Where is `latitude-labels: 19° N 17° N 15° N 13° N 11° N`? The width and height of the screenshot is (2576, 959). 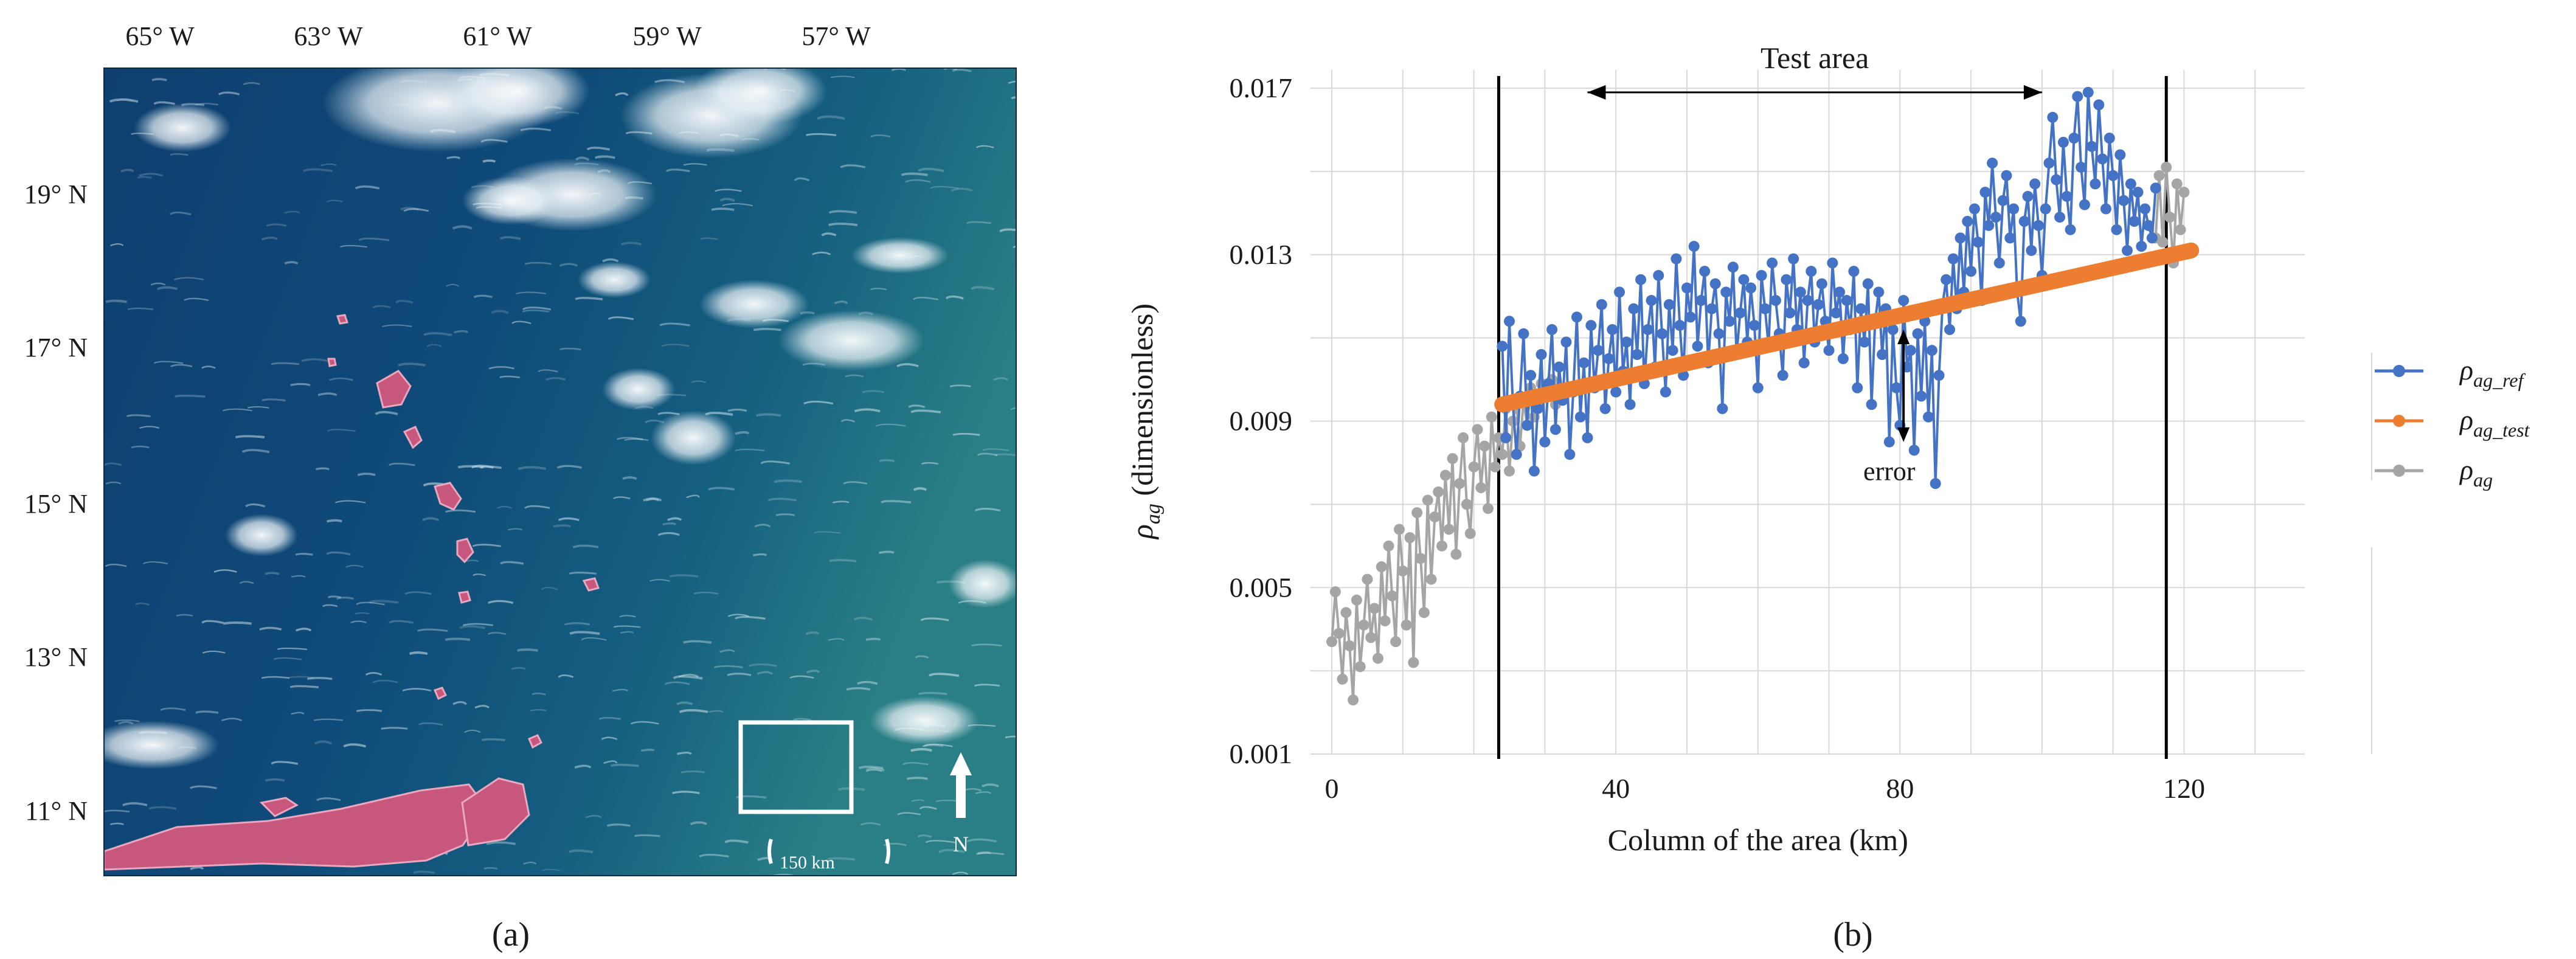 latitude-labels: 19° N 17° N 15° N 13° N 11° N is located at coordinates (56, 503).